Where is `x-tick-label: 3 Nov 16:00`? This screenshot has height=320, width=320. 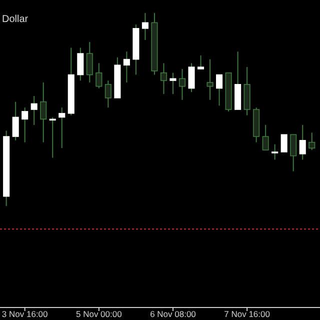
x-tick-label: 3 Nov 16:00 is located at coordinates (25, 314).